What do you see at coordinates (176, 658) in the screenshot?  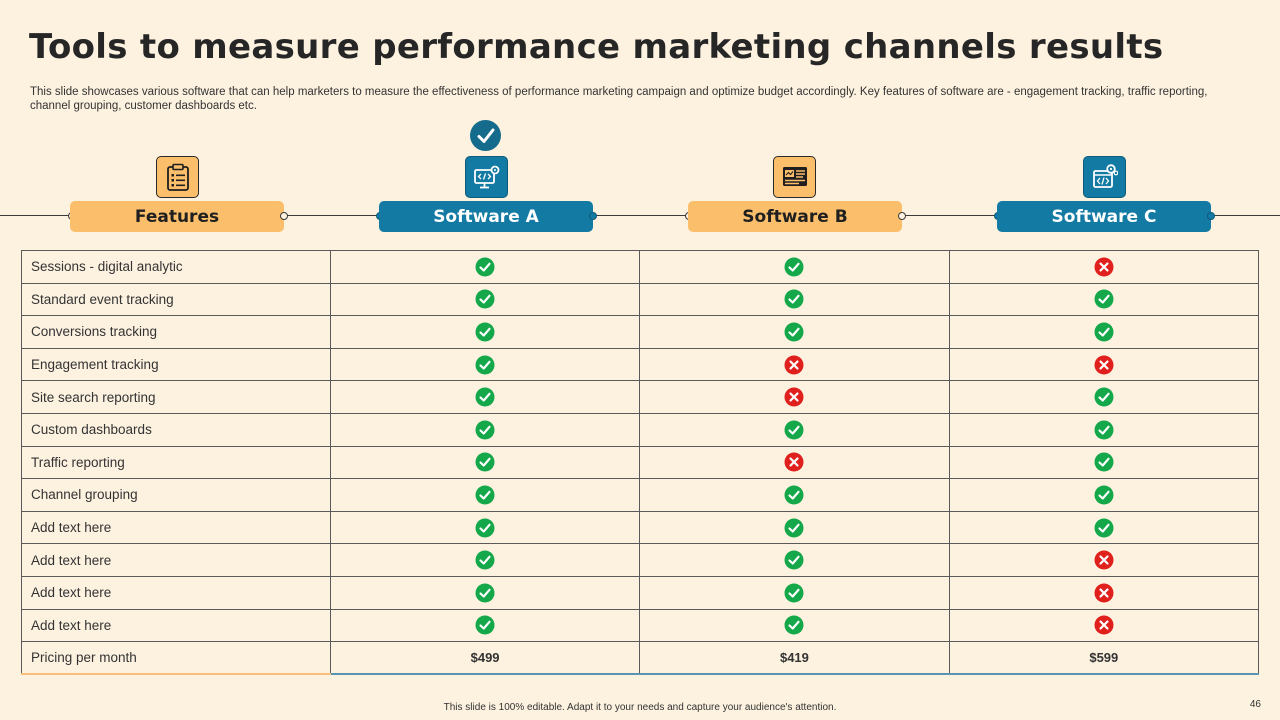 I see `pricing-label: Pricing per month` at bounding box center [176, 658].